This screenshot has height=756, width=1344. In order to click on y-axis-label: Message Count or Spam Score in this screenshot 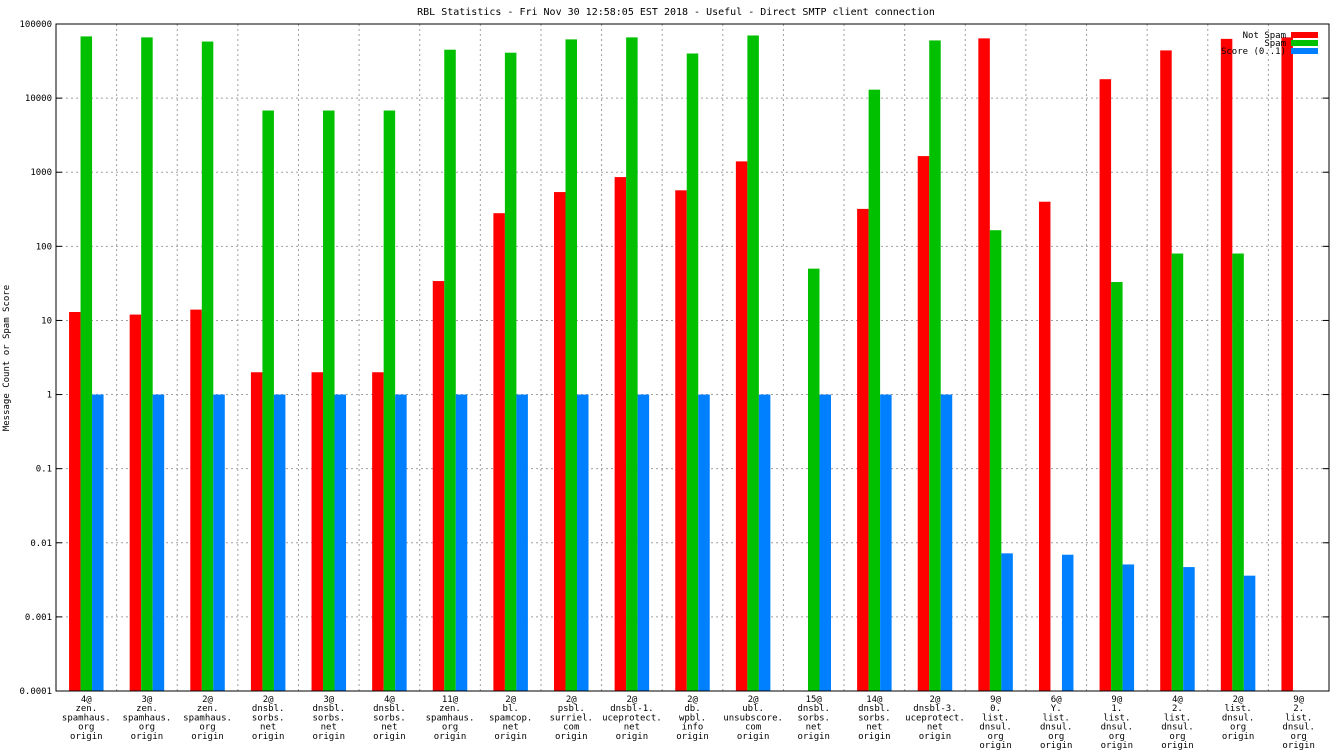, I will do `click(7, 358)`.